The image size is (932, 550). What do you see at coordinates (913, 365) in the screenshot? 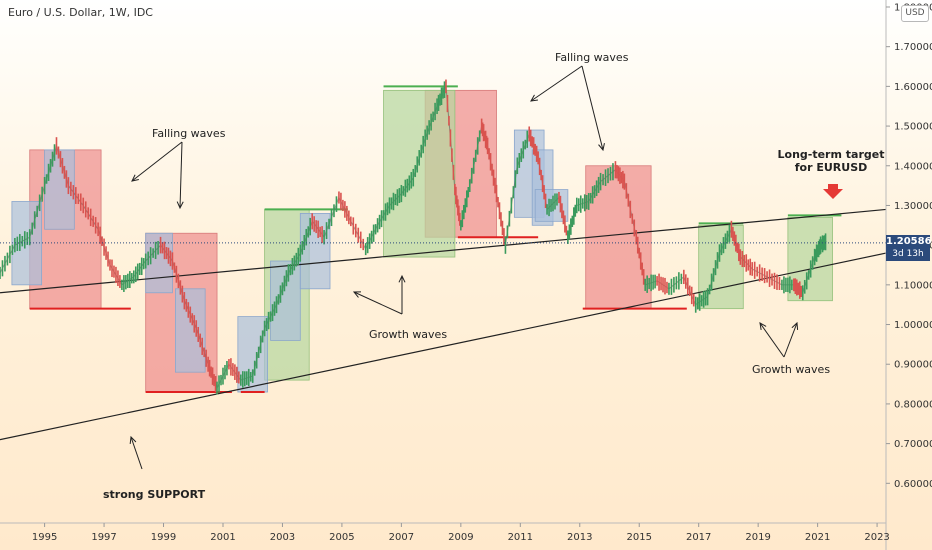
I see `y-tick-label: 0.90000` at bounding box center [913, 365].